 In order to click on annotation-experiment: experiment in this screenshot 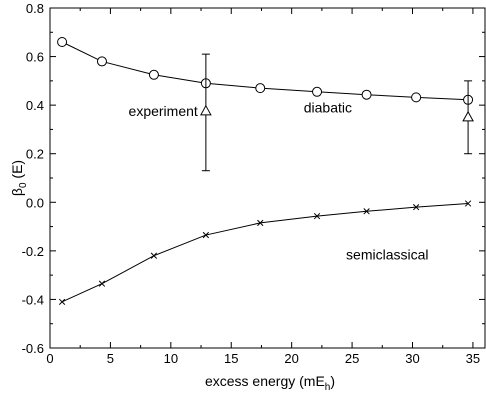, I will do `click(163, 111)`.